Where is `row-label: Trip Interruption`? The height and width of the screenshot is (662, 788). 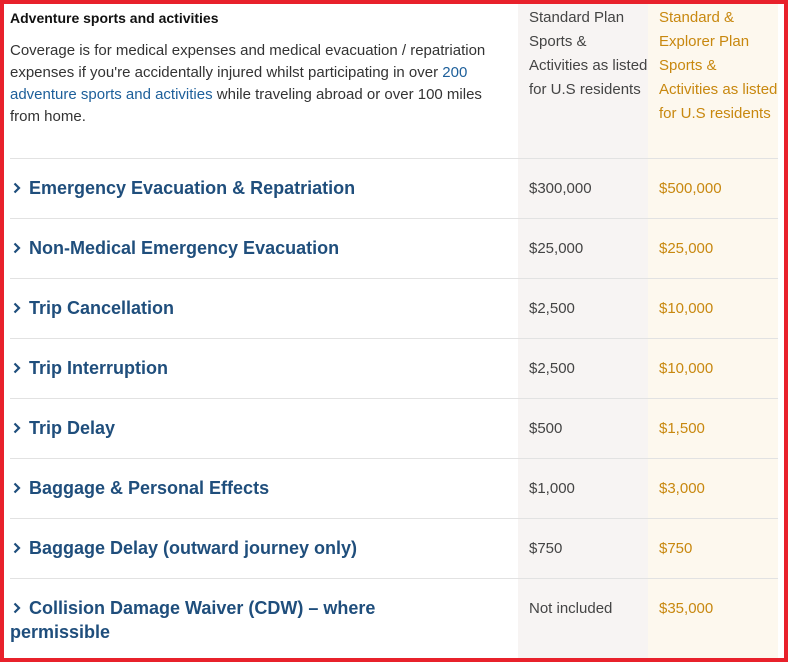
row-label: Trip Interruption is located at coordinates (264, 368).